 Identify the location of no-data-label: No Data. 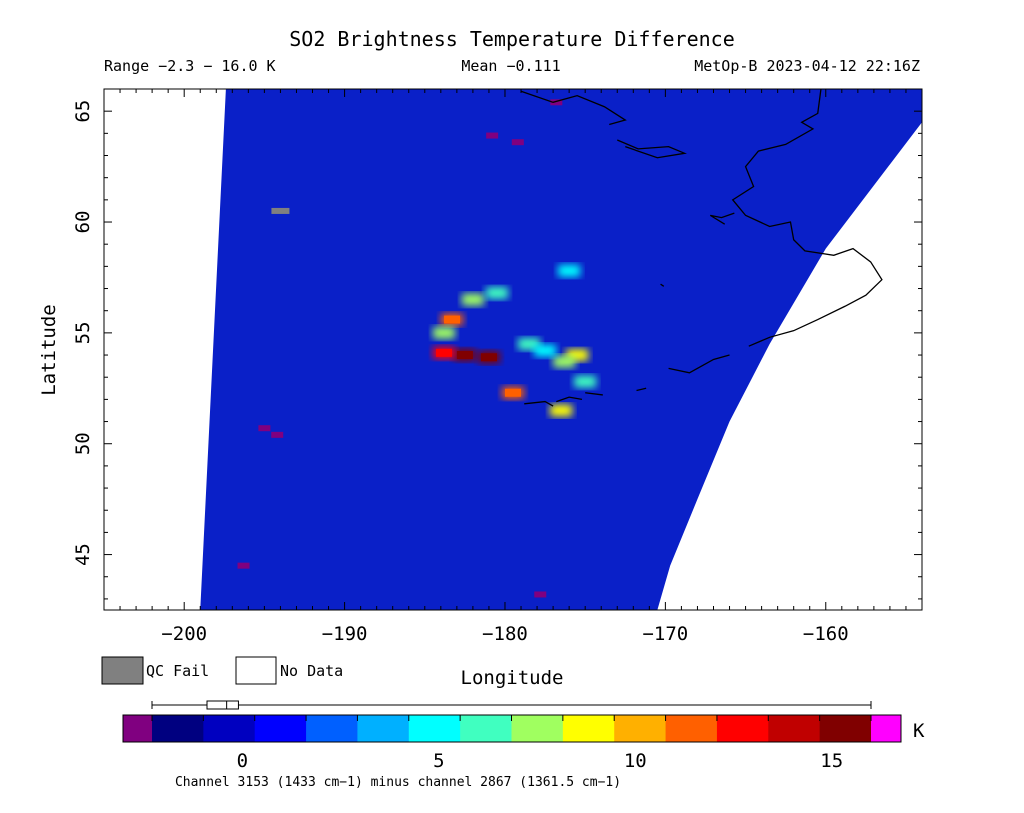
(311, 671).